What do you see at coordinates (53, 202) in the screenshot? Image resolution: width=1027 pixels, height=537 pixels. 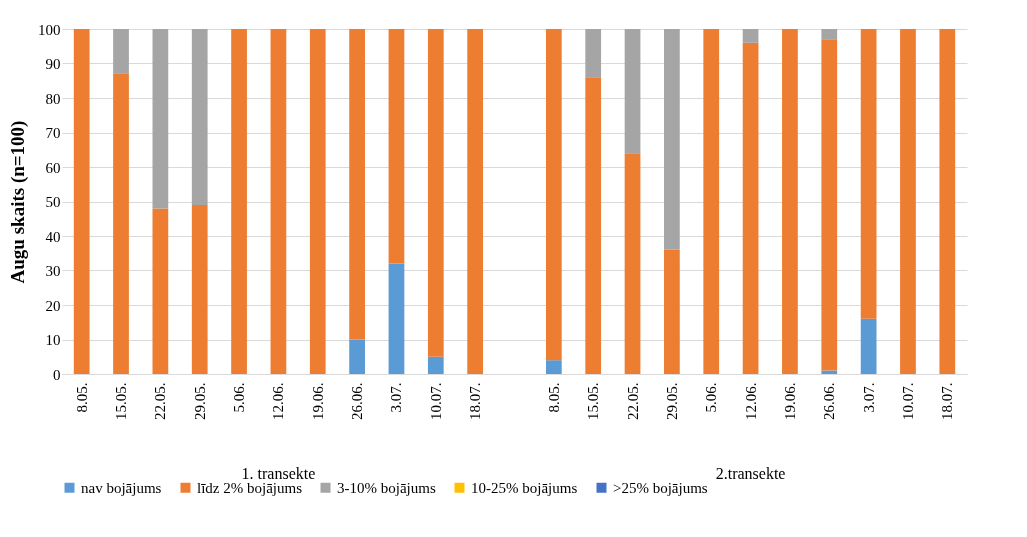 I see `y-tick-label: 50` at bounding box center [53, 202].